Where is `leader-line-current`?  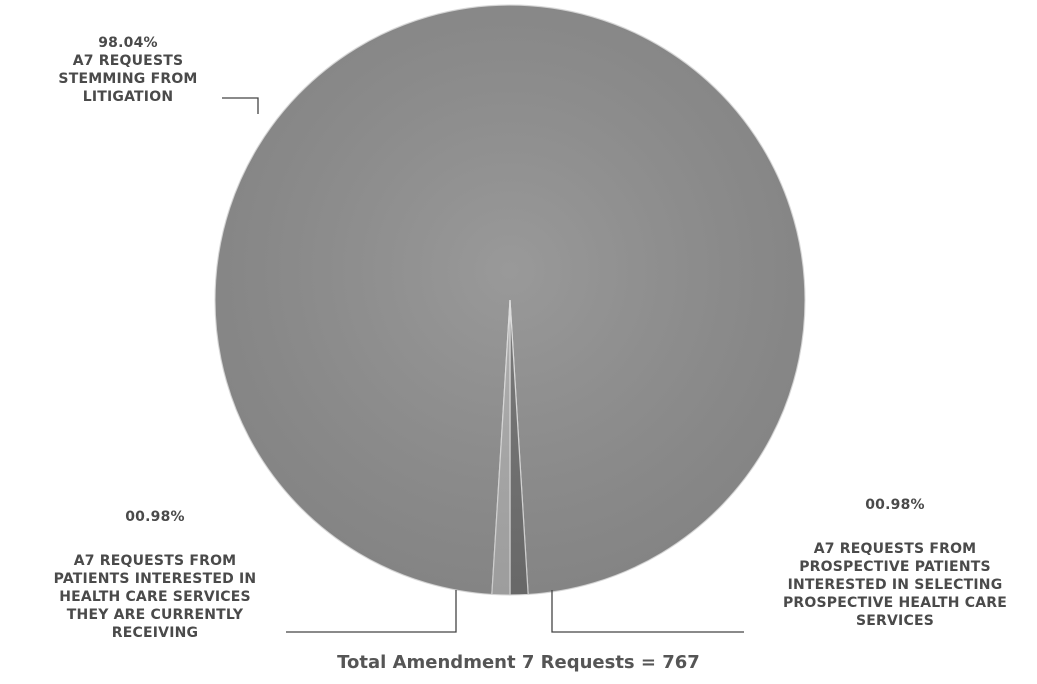 leader-line-current is located at coordinates (371, 611).